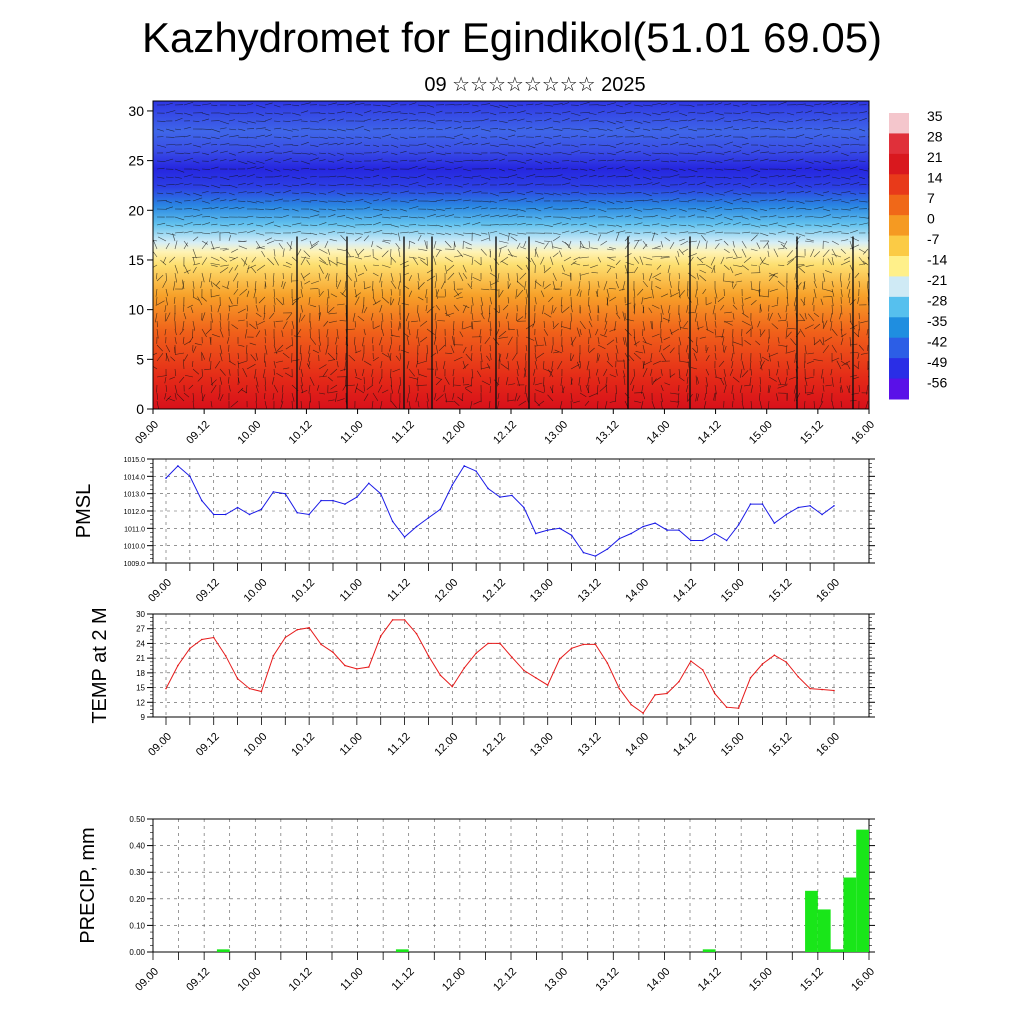  Describe the element at coordinates (931, 198) in the screenshot. I see `colorbar-label: 7` at that location.